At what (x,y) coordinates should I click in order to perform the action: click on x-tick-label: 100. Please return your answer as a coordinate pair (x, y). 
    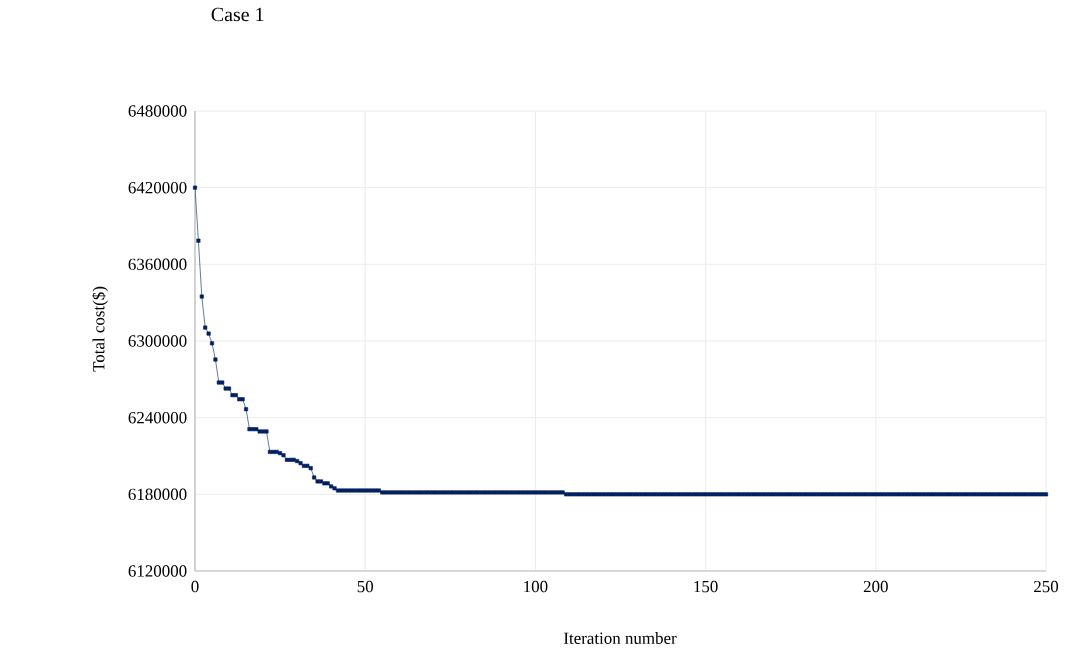
    Looking at the image, I should click on (536, 586).